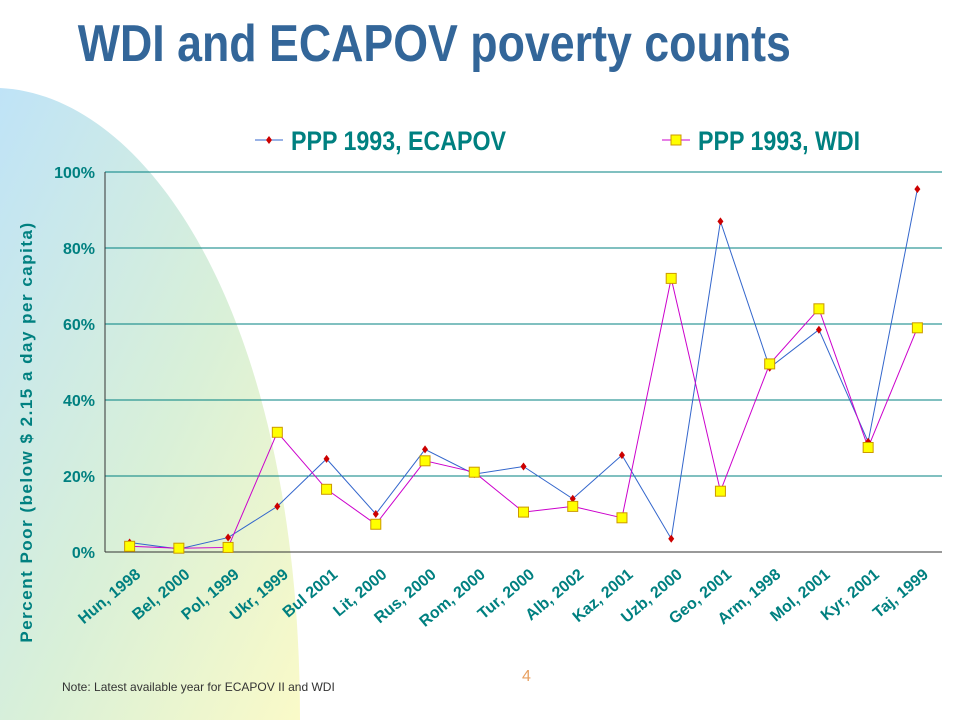 This screenshot has width=960, height=720. Describe the element at coordinates (79, 325) in the screenshot. I see `y-tick-label: 60%` at that location.